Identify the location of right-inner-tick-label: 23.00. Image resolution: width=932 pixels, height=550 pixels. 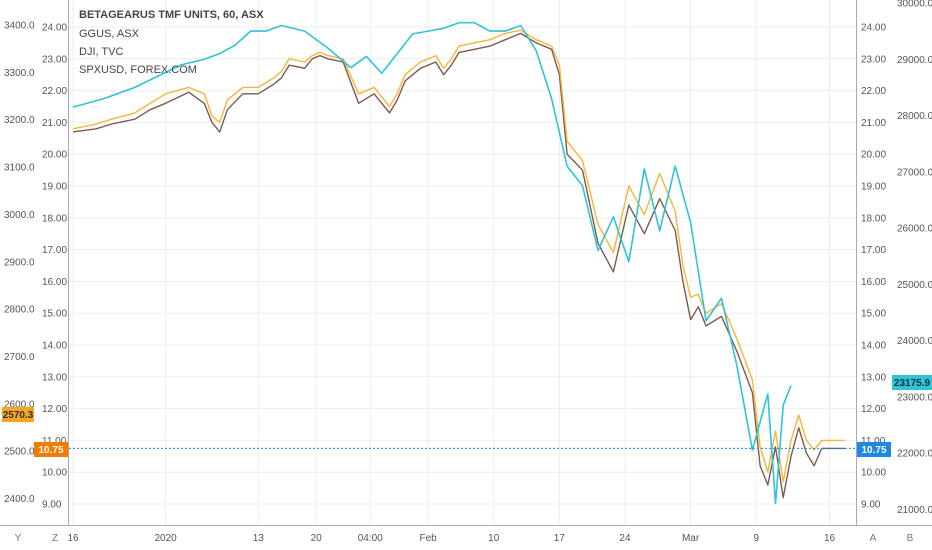
(873, 59).